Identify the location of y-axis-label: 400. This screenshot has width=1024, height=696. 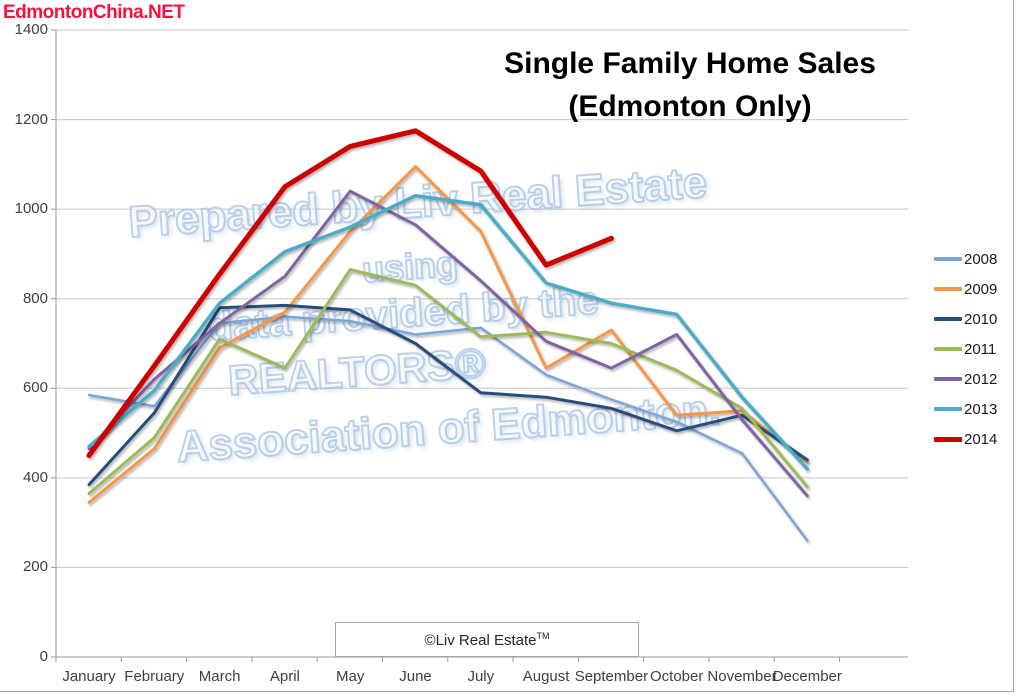
(35, 477).